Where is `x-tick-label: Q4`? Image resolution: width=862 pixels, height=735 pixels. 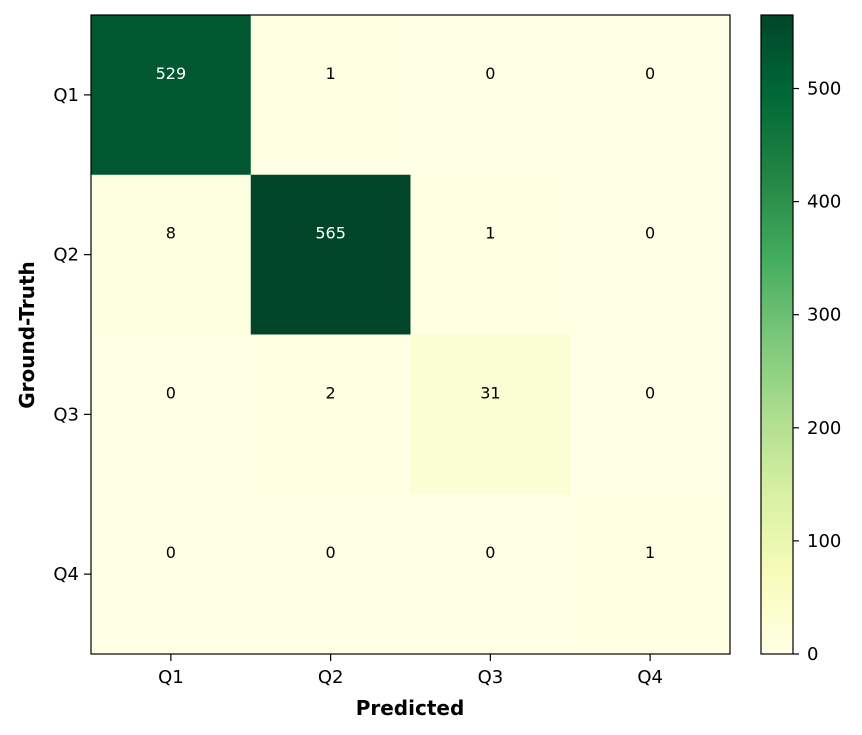 x-tick-label: Q4 is located at coordinates (650, 677).